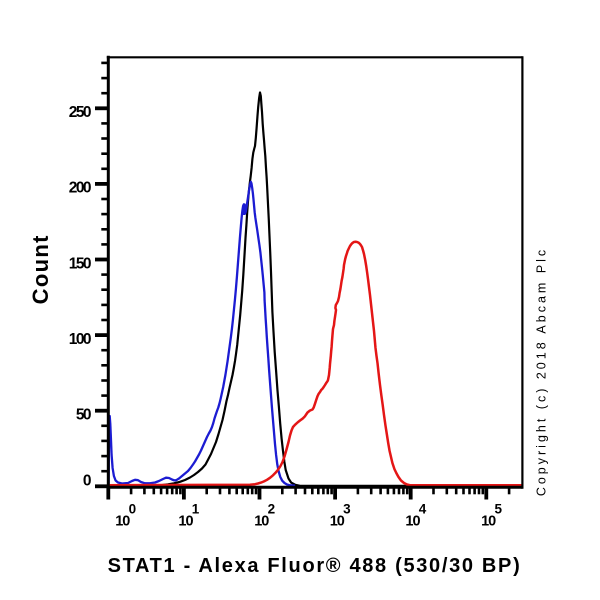 The height and width of the screenshot is (600, 600). I want to click on svg-text: 3, so click(347, 508).